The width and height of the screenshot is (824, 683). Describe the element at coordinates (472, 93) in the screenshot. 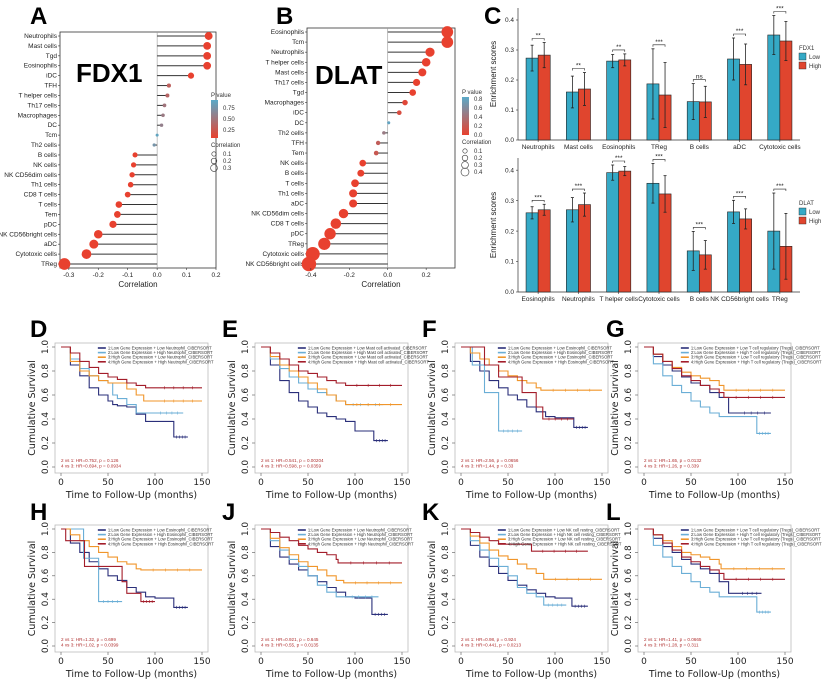

I see `legend-title-pvalue: P value` at that location.